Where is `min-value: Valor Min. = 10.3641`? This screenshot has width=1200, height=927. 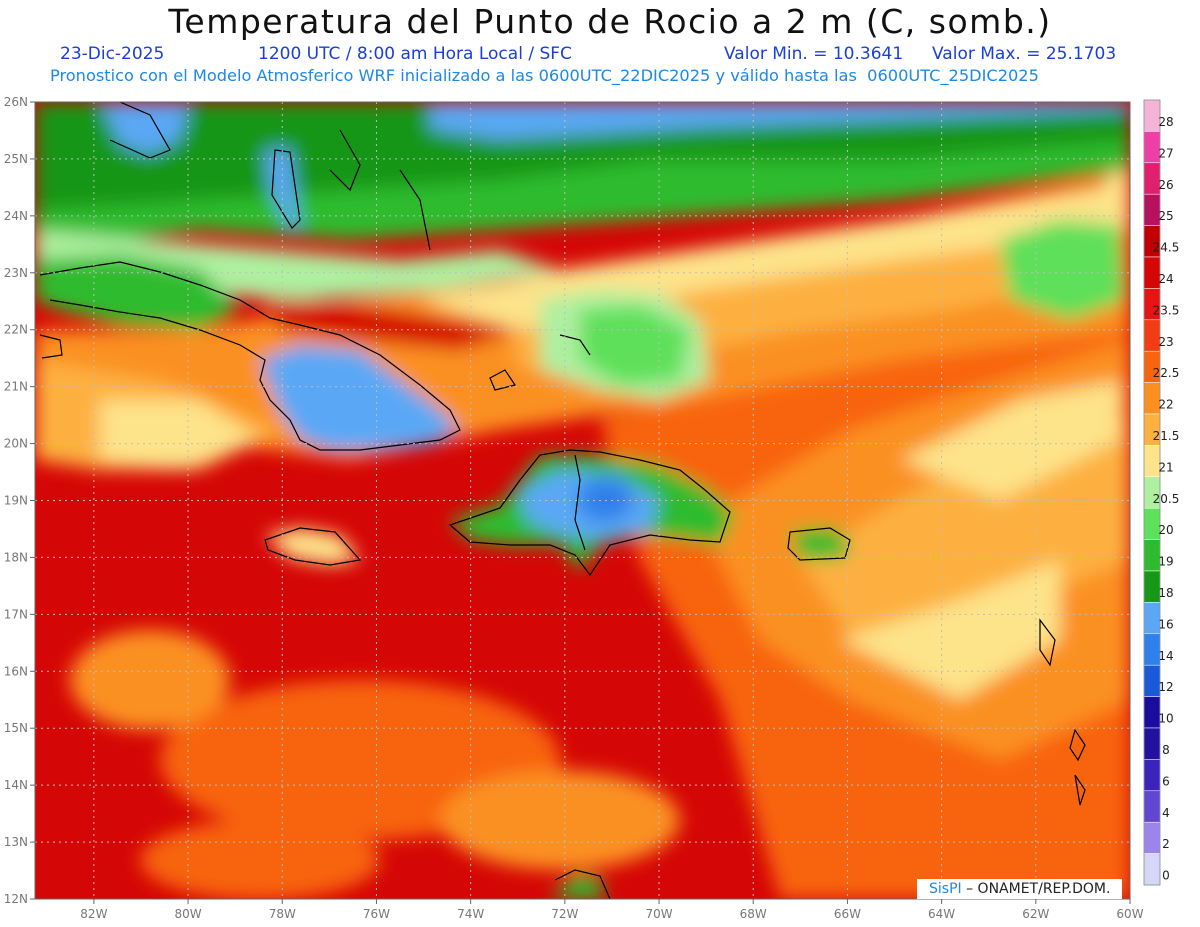 min-value: Valor Min. = 10.3641 is located at coordinates (814, 54).